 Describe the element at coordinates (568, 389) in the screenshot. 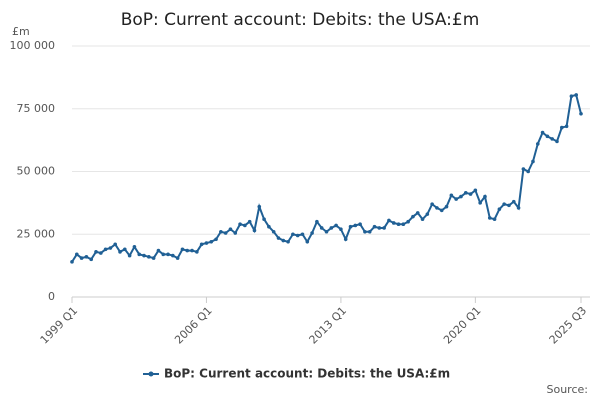

I see `source: Source:` at that location.